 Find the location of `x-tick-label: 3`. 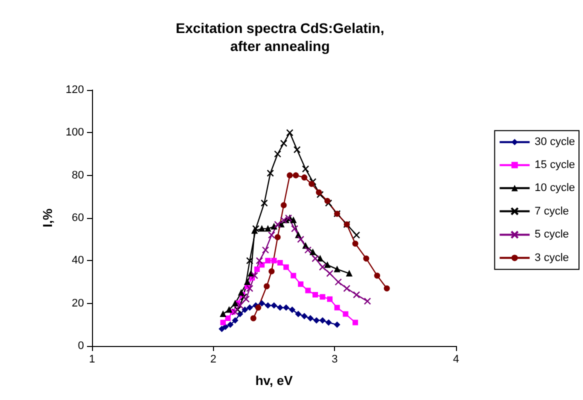

x-tick-label: 3 is located at coordinates (335, 360).